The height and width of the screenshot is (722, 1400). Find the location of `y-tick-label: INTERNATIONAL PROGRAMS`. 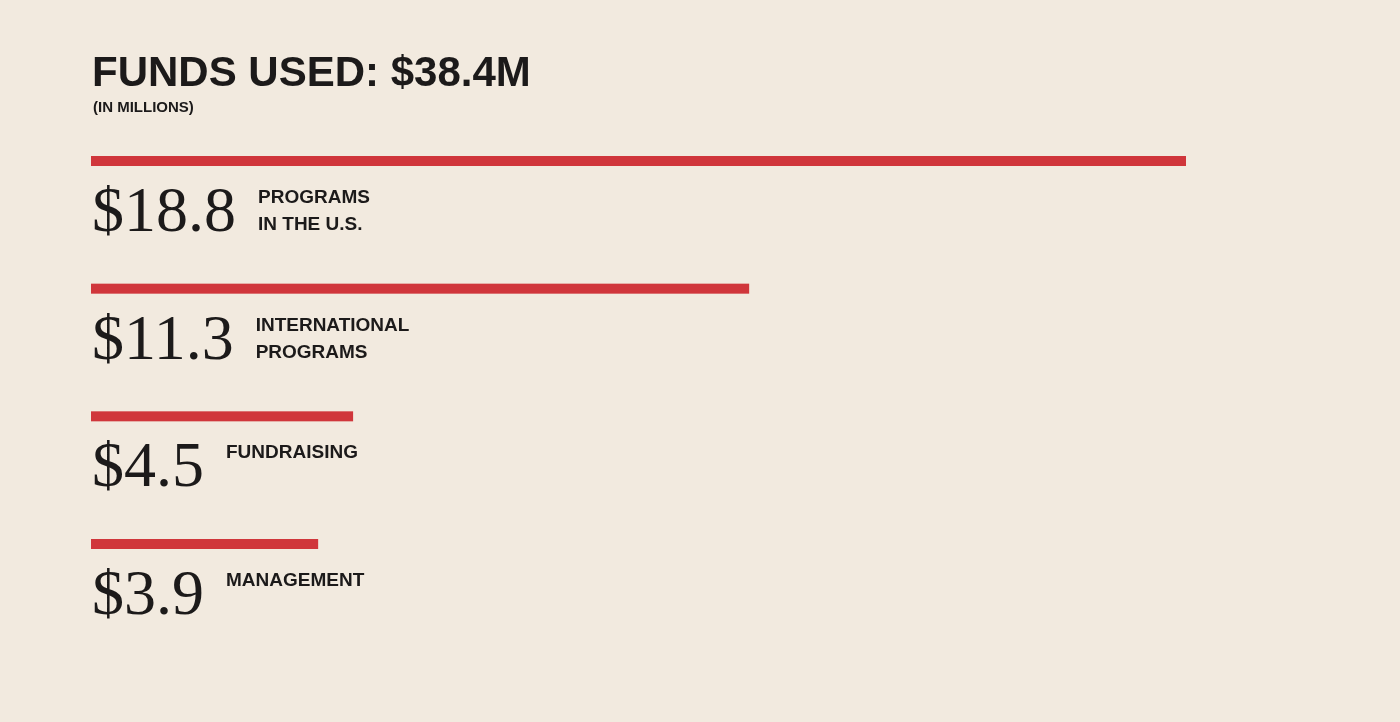

y-tick-label: INTERNATIONAL PROGRAMS is located at coordinates (332, 337).